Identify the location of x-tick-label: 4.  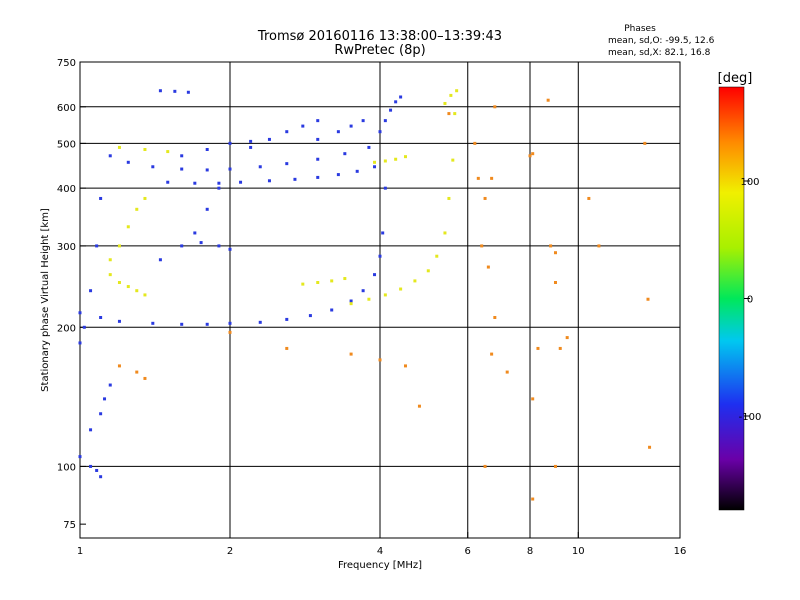
(380, 551).